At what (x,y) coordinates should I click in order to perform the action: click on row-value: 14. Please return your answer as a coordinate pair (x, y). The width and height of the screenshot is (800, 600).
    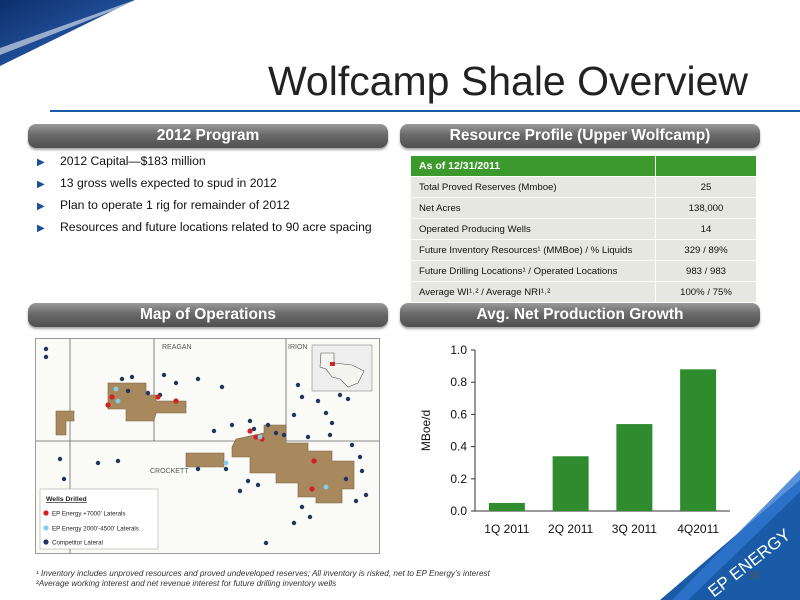
    Looking at the image, I should click on (706, 229).